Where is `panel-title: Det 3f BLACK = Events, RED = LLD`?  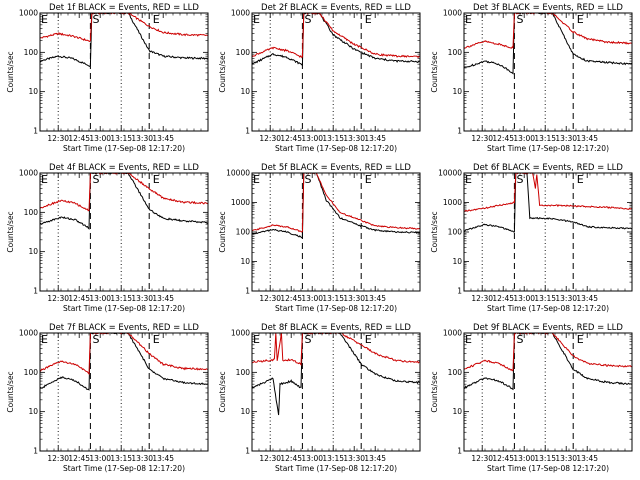 panel-title: Det 3f BLACK = Events, RED = LLD is located at coordinates (548, 8).